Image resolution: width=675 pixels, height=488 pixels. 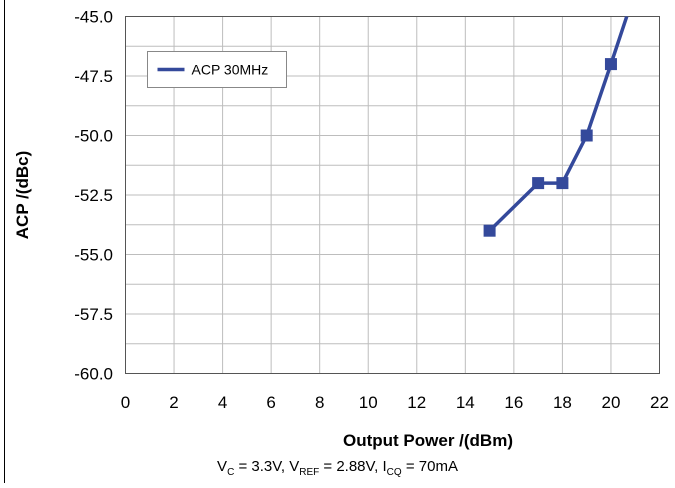 I want to click on x-tick-label: 16, so click(x=513, y=402).